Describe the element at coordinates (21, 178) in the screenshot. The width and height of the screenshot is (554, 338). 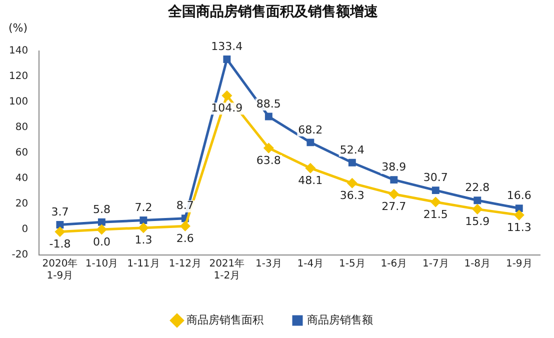
I see `y-tick-label: 40` at that location.